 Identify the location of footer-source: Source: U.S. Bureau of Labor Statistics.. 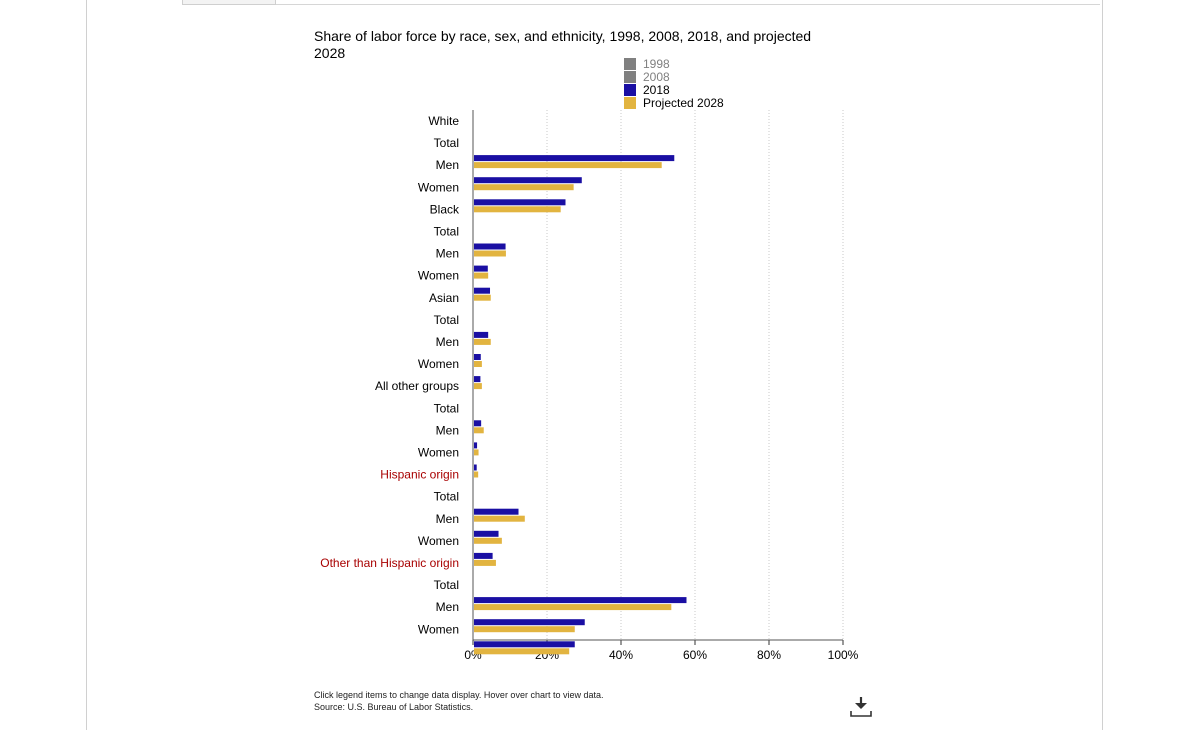
(394, 707).